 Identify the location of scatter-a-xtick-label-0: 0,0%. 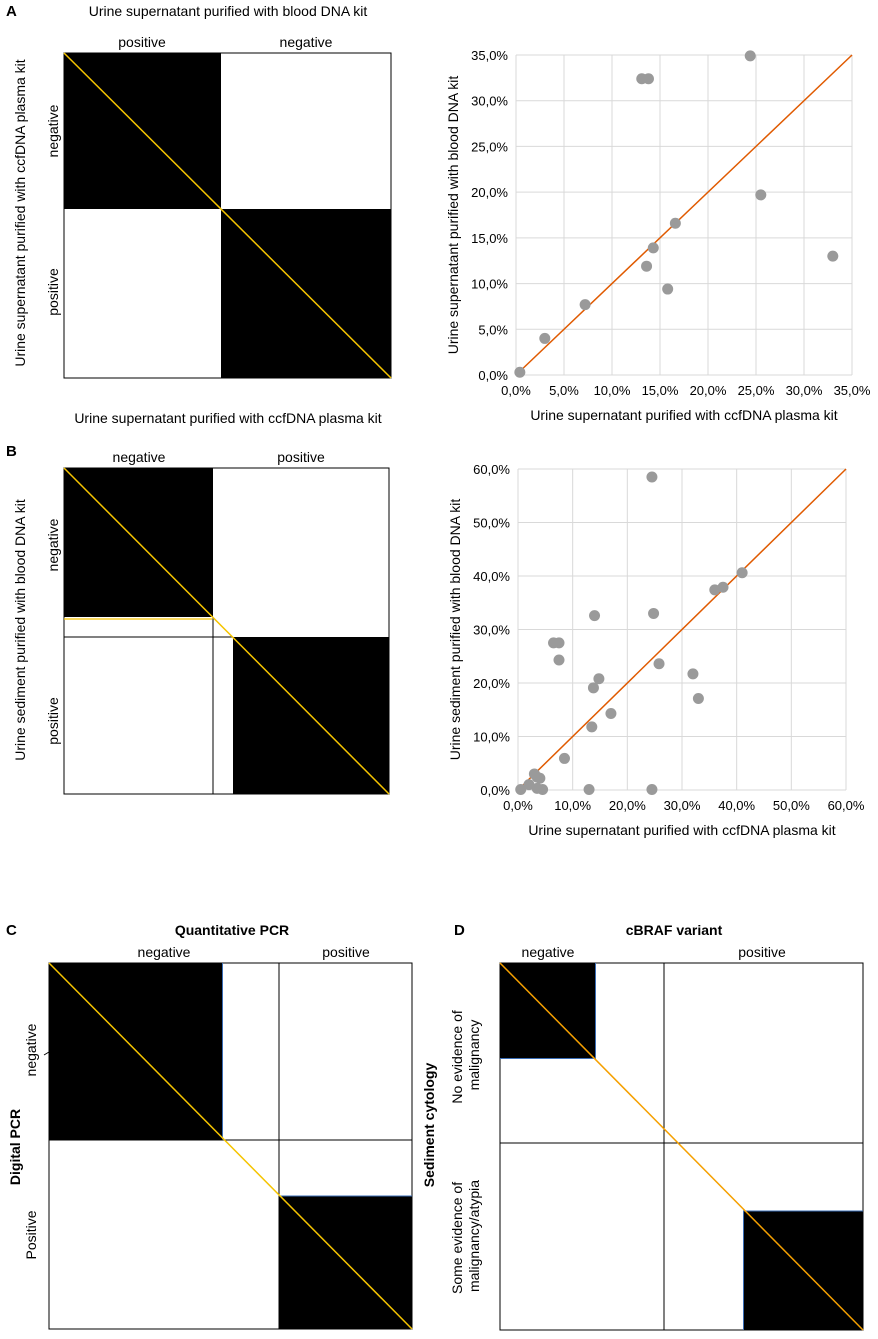
(516, 390).